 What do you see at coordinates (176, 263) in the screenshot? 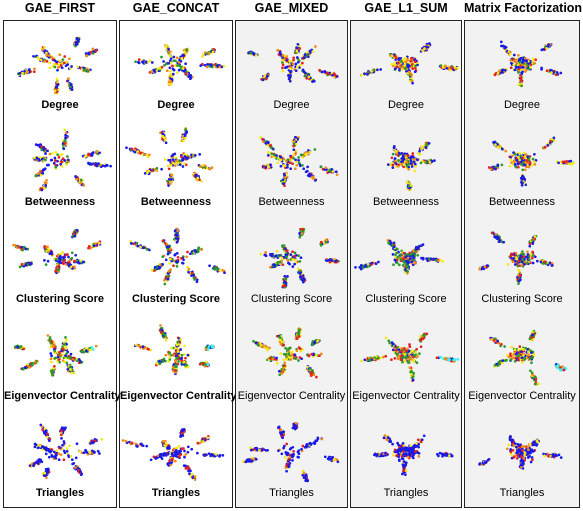
I see `embedding-cell: Clustering Score` at bounding box center [176, 263].